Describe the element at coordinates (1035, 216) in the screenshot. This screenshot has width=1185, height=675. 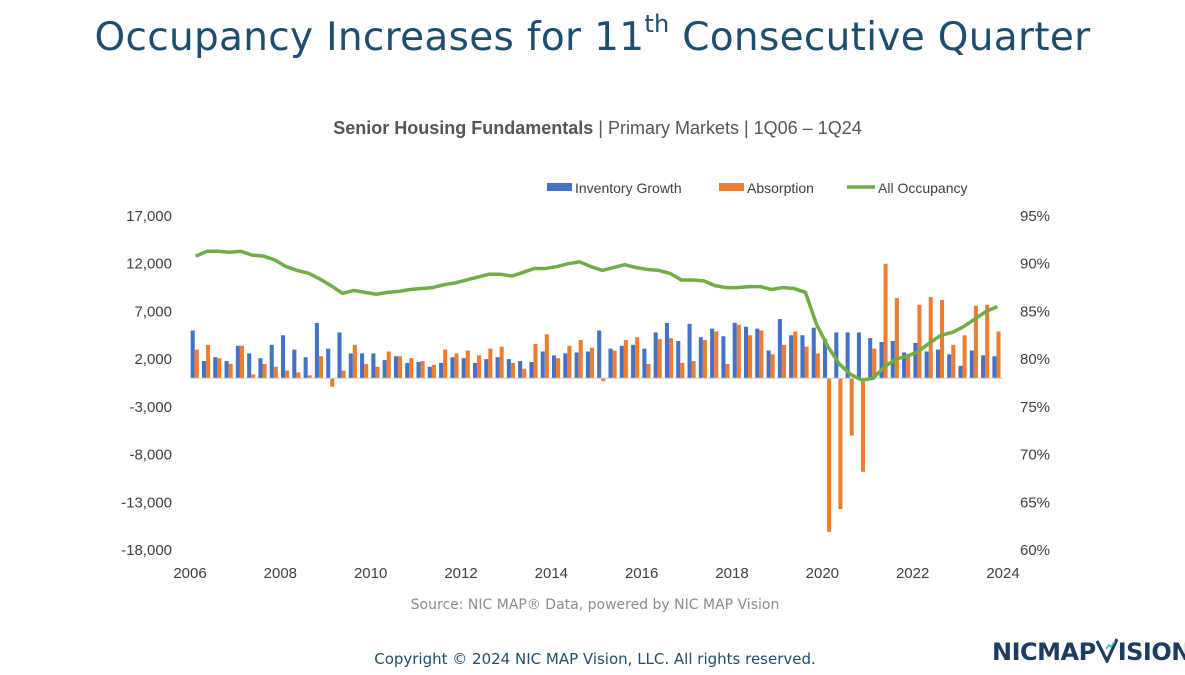
I see `right-tick-label: 95%` at that location.